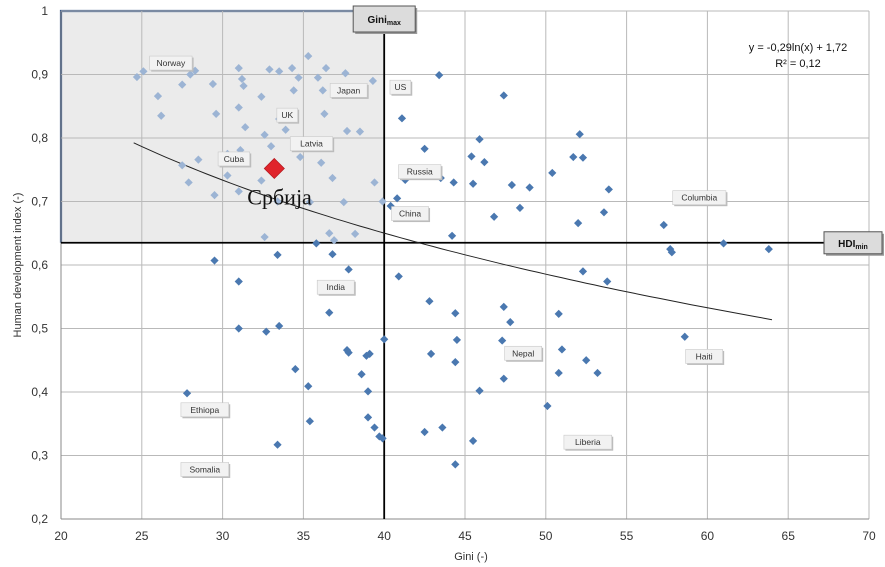 The height and width of the screenshot is (567, 885). Describe the element at coordinates (523, 353) in the screenshot. I see `country-label-text: Nepal` at that location.